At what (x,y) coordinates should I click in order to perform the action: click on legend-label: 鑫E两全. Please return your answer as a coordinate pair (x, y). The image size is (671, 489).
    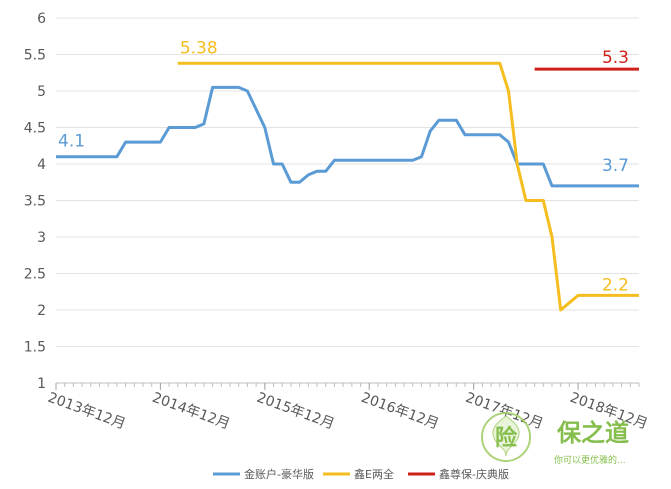
    Looking at the image, I should click on (374, 474).